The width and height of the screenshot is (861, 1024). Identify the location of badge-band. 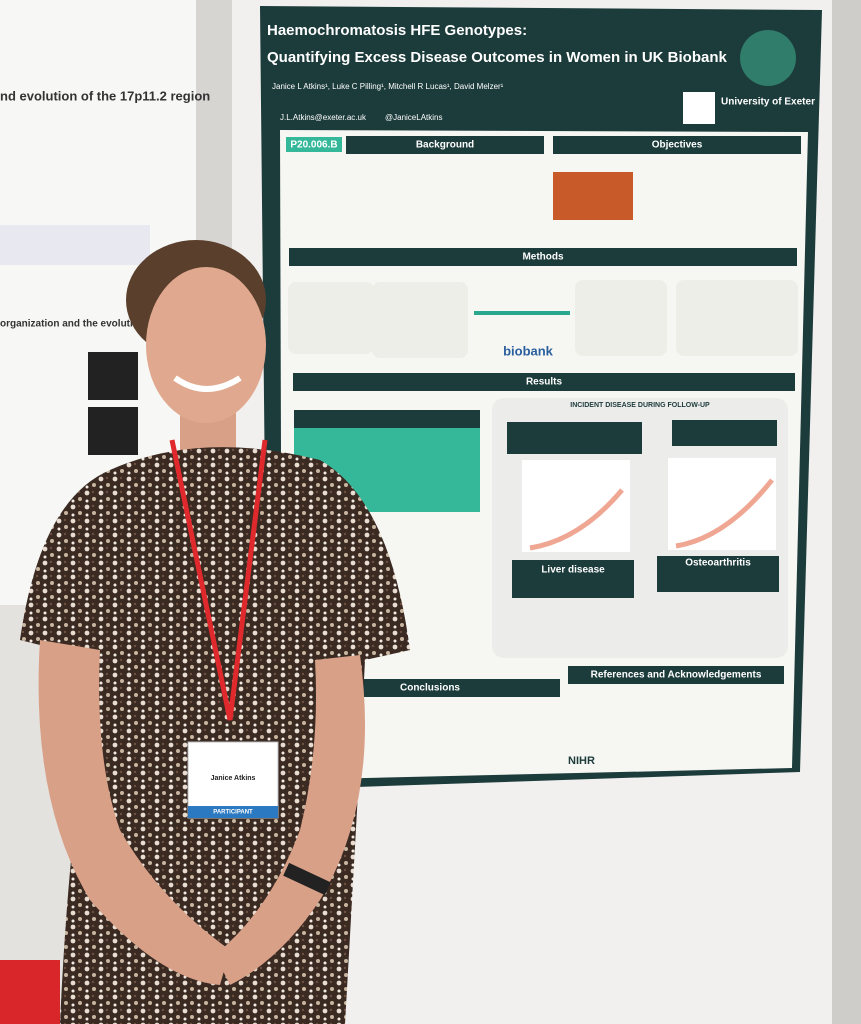
(233, 812).